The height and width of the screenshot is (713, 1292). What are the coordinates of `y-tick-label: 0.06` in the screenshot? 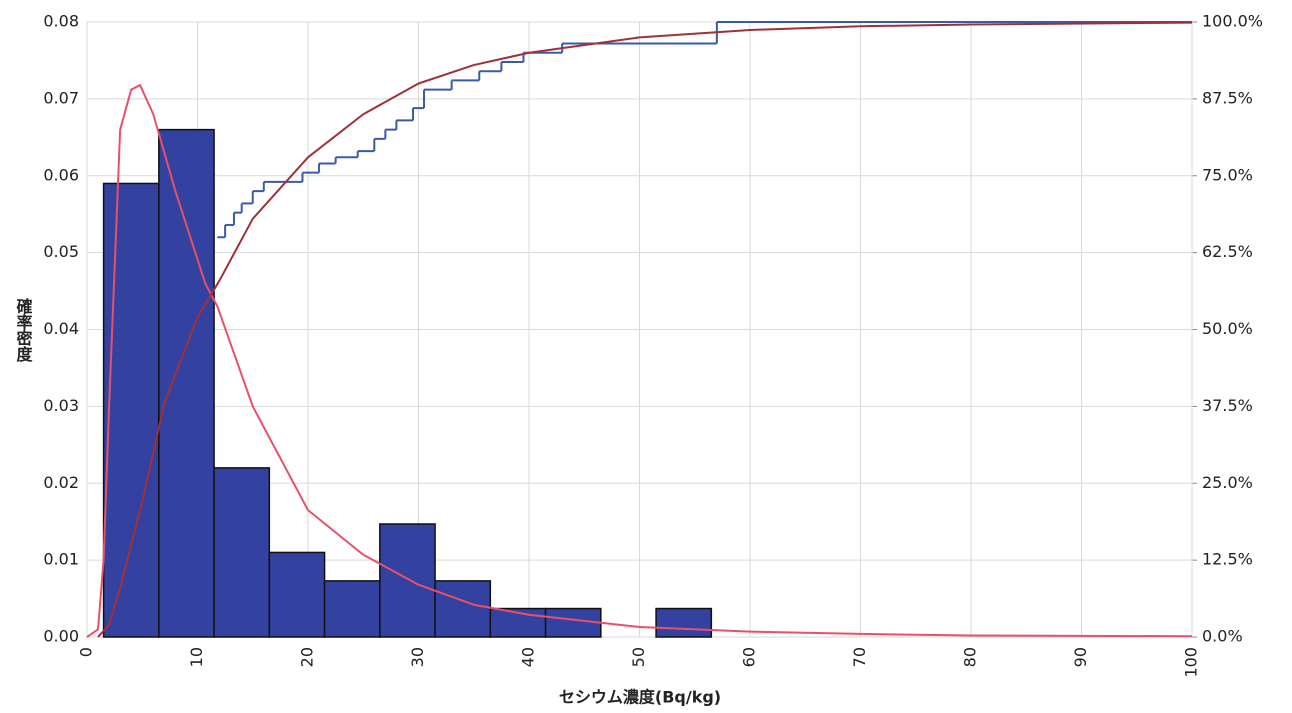 It's located at (61, 174).